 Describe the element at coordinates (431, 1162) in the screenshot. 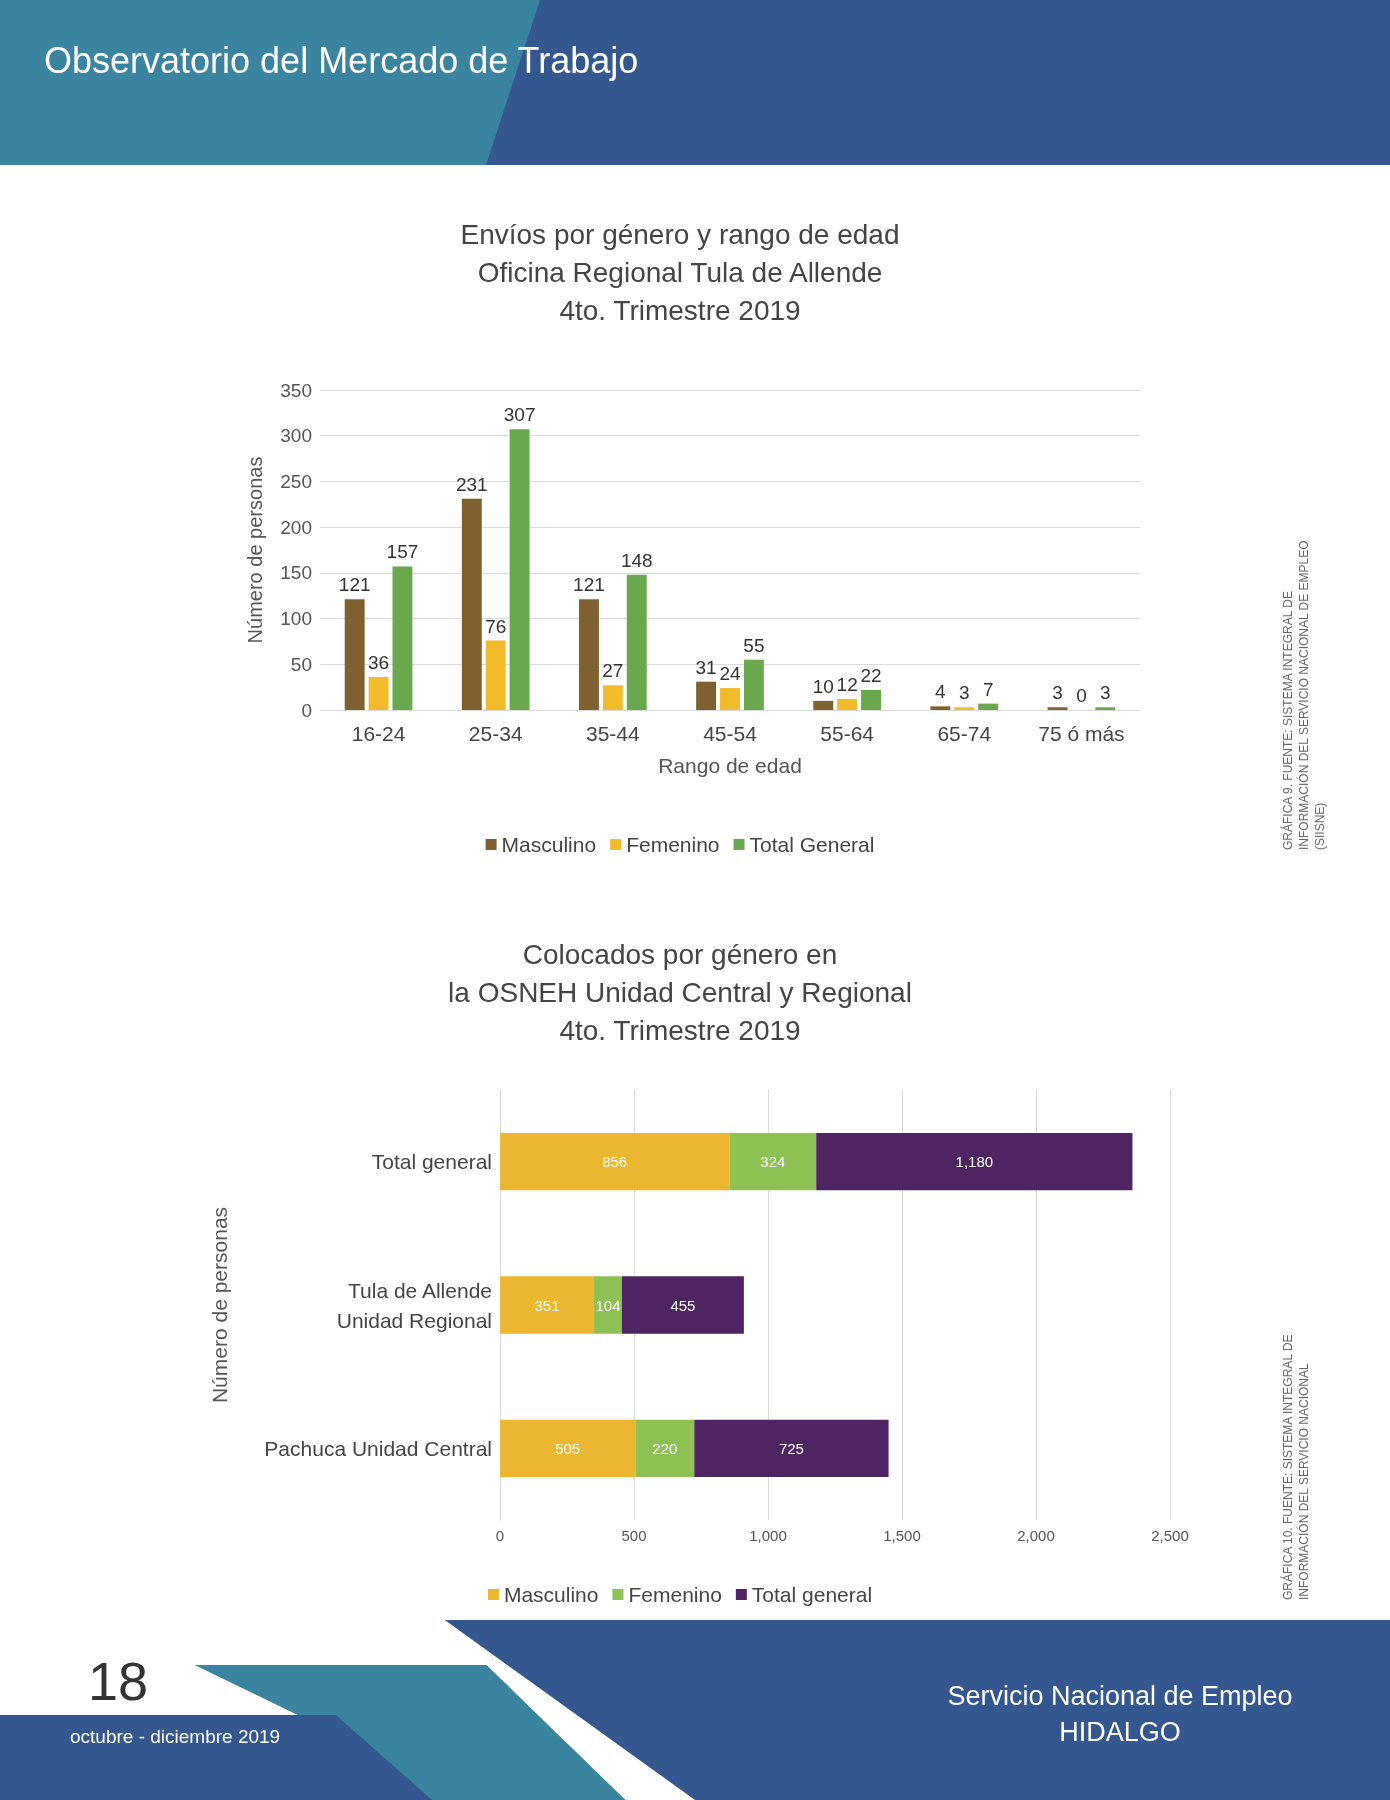

I see `y-tick-label: Total general` at that location.